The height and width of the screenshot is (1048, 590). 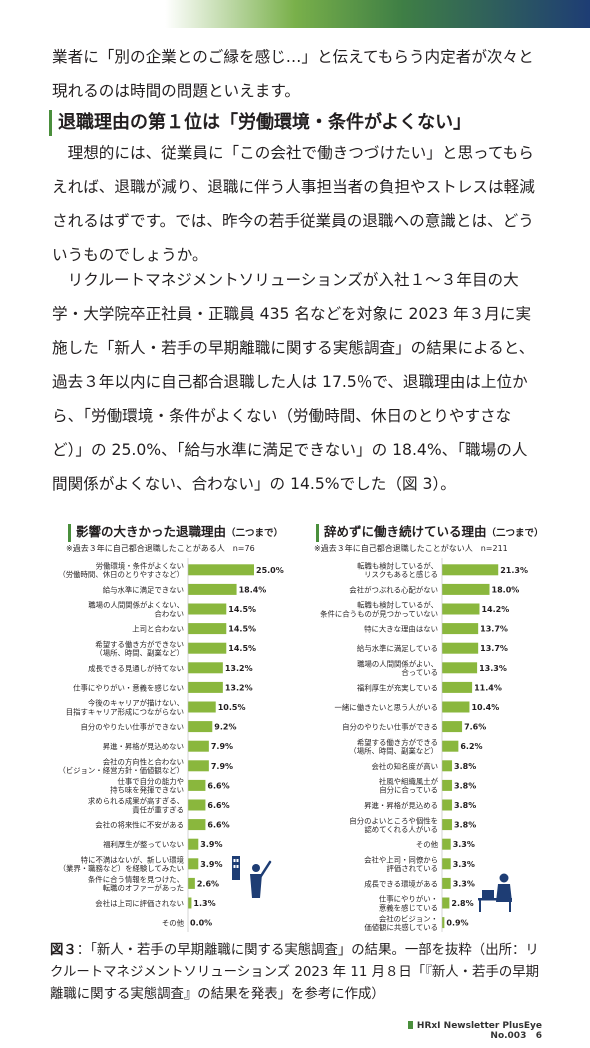 What do you see at coordinates (419, 672) in the screenshot?
I see `category-label: 合っている` at bounding box center [419, 672].